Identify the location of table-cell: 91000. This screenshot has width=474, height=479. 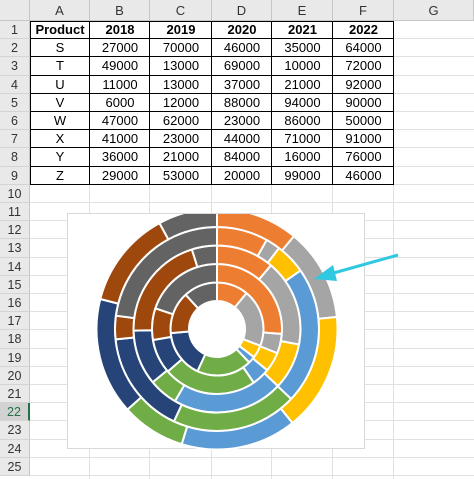
(363, 139).